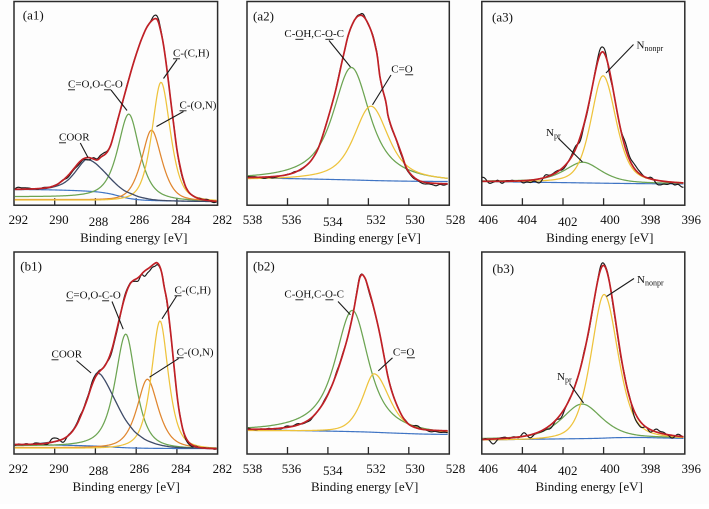 The width and height of the screenshot is (709, 509). I want to click on svg-text: (b1), so click(31, 266).